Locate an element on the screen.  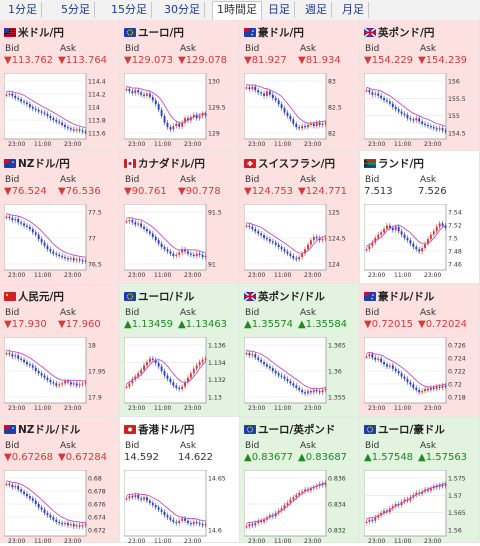
pair-title: 香港ドル/円 is located at coordinates (159, 429).